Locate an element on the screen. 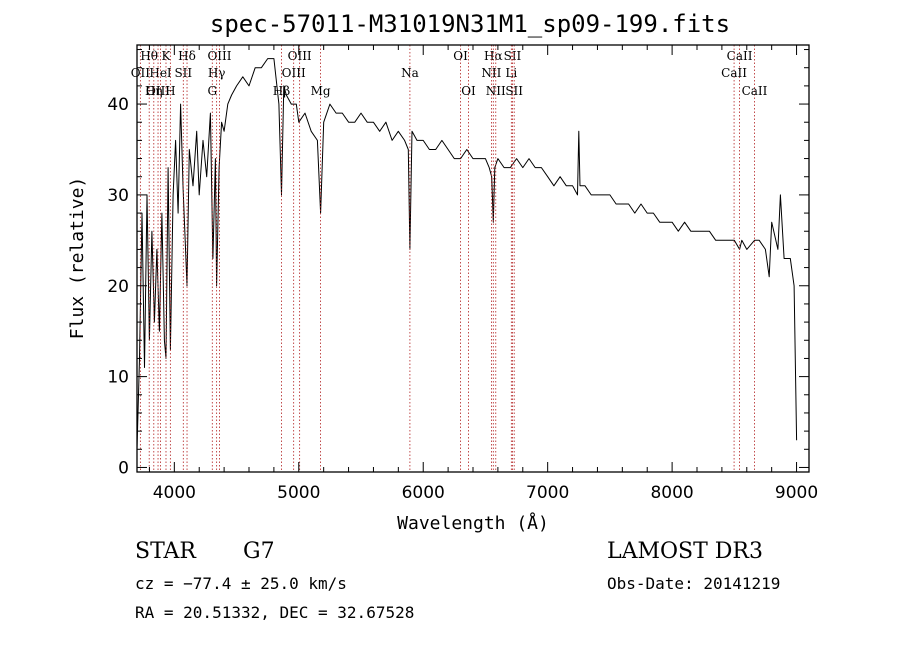 Image resolution: width=900 pixels, height=649 pixels. y-tick-label: 30 is located at coordinates (118, 196).